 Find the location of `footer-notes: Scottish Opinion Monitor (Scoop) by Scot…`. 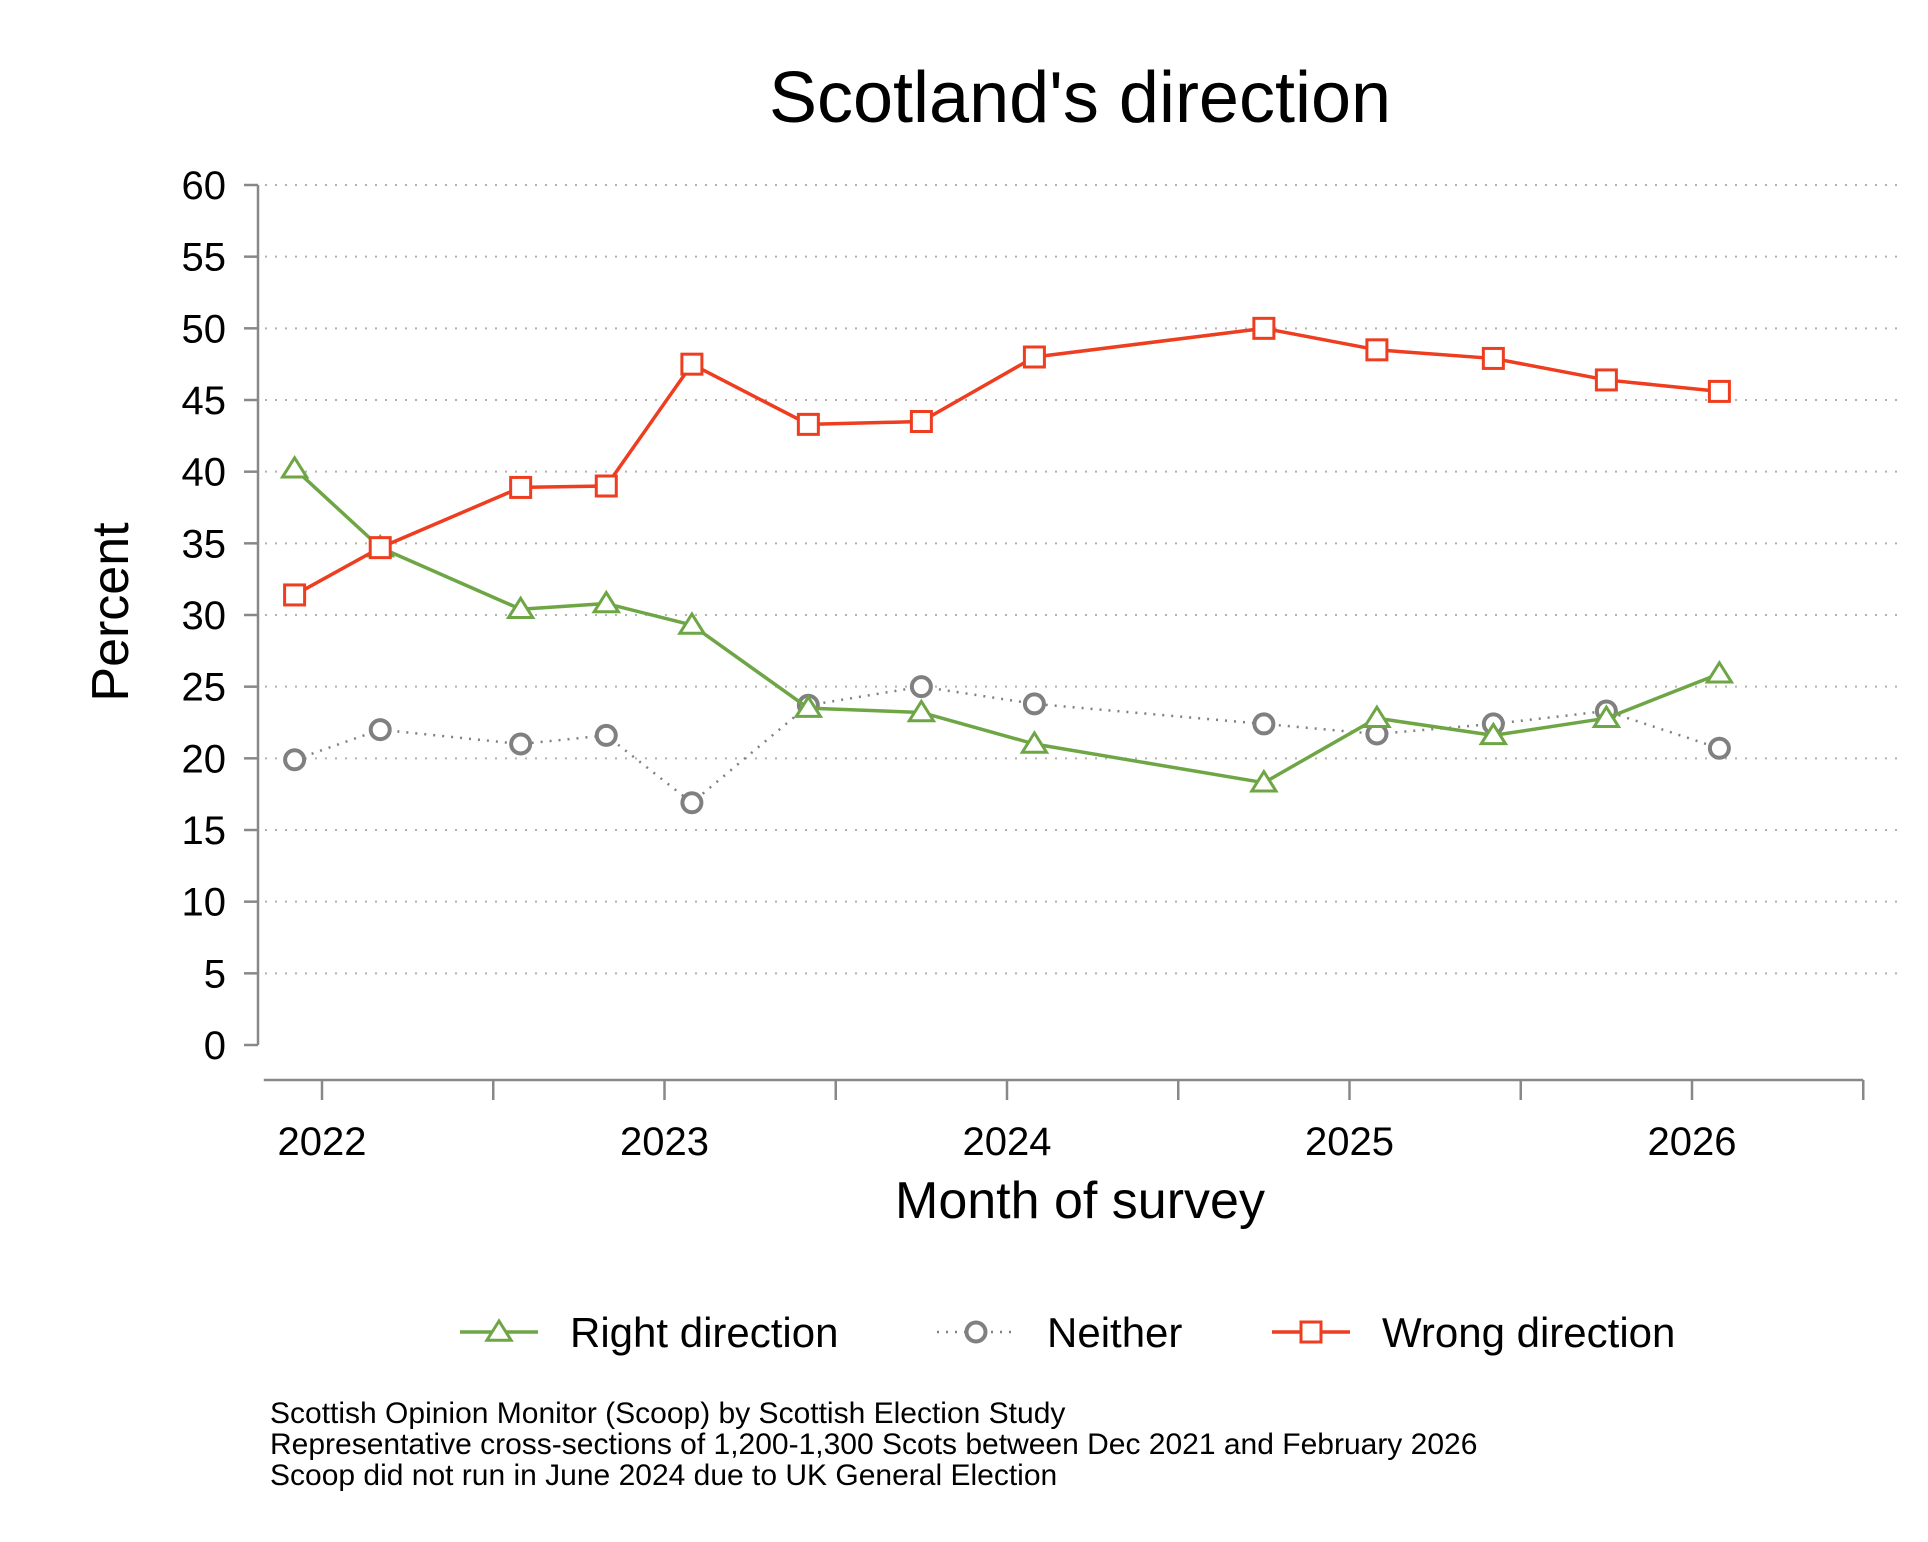

footer-notes: Scottish Opinion Monitor (Scoop) by Scot… is located at coordinates (873, 1444).